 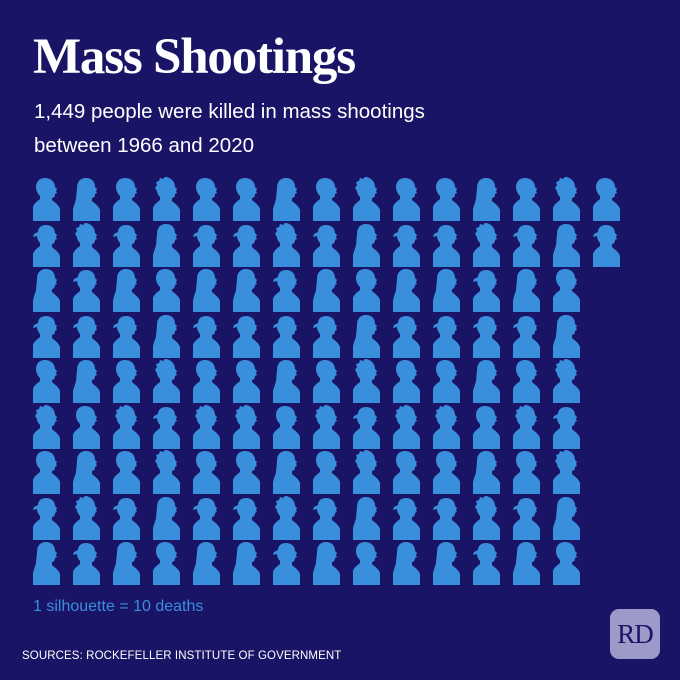 I want to click on rd-logo: RD, so click(x=635, y=634).